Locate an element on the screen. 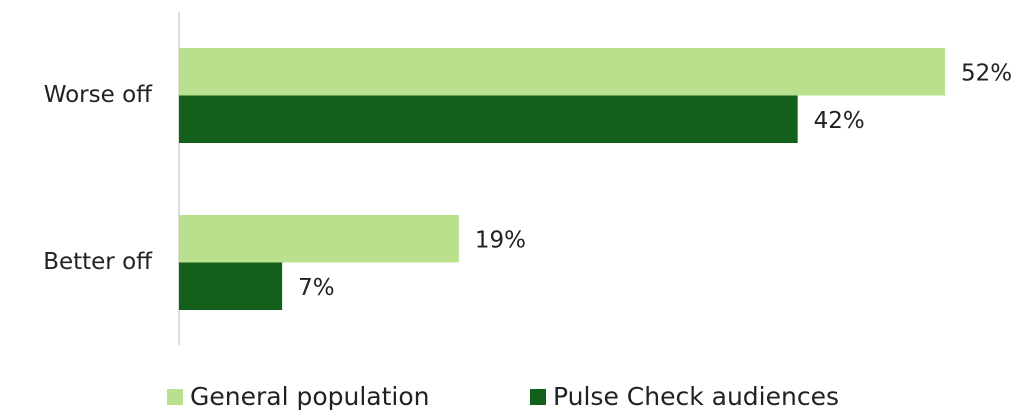 Image resolution: width=1027 pixels, height=411 pixels. value-label: 19% is located at coordinates (500, 240).